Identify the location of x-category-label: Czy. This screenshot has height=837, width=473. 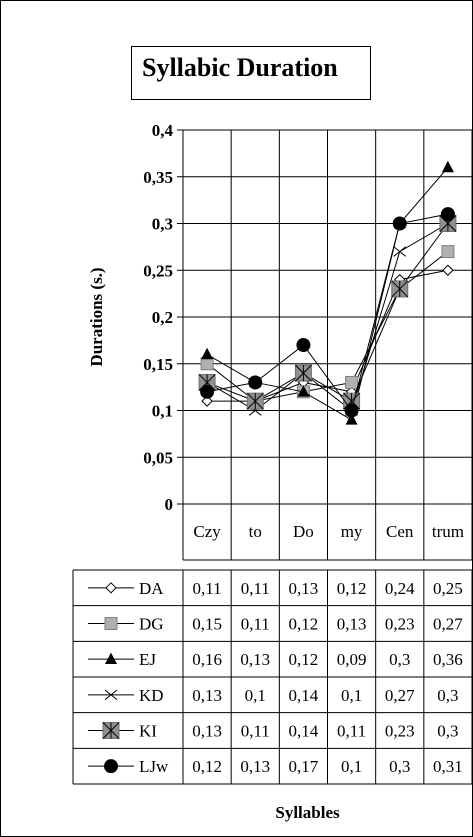
(207, 531).